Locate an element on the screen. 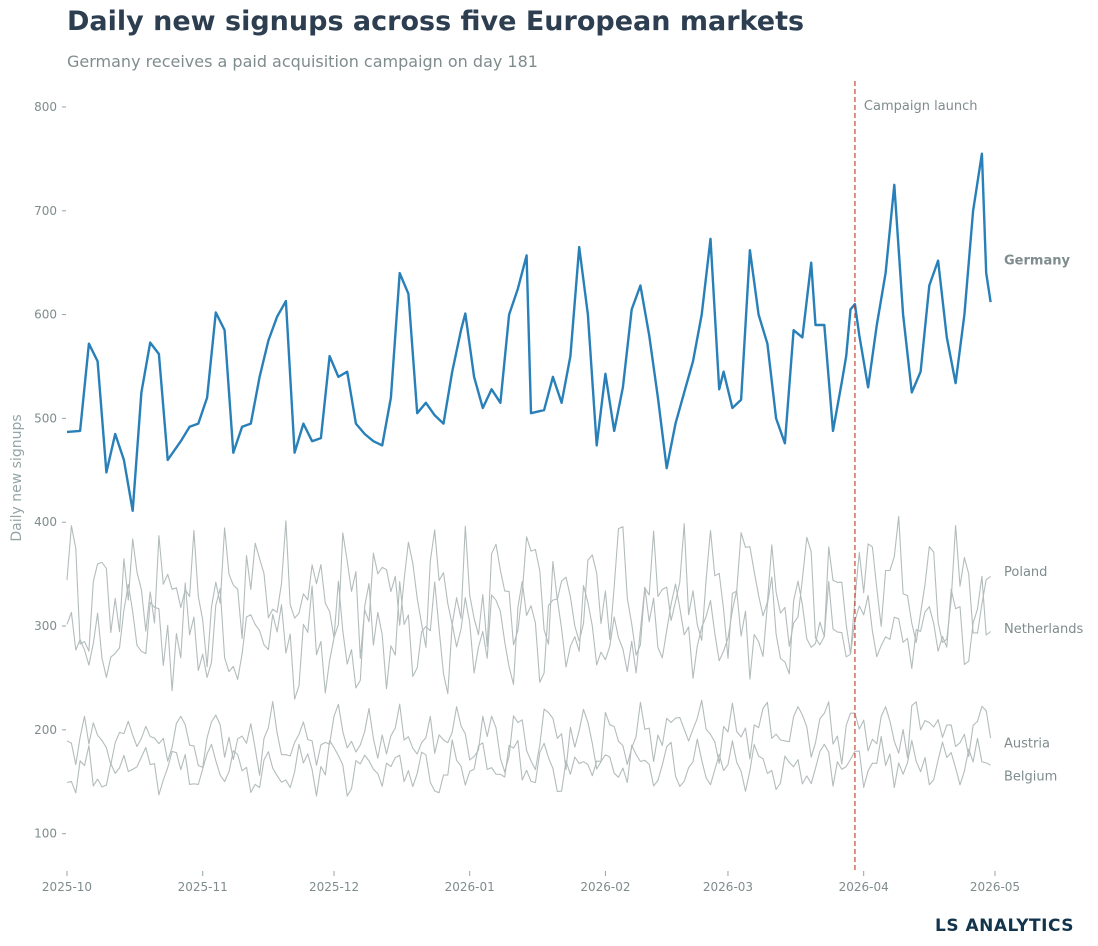 The height and width of the screenshot is (946, 1098). y-tick-label: 400 is located at coordinates (45, 522).